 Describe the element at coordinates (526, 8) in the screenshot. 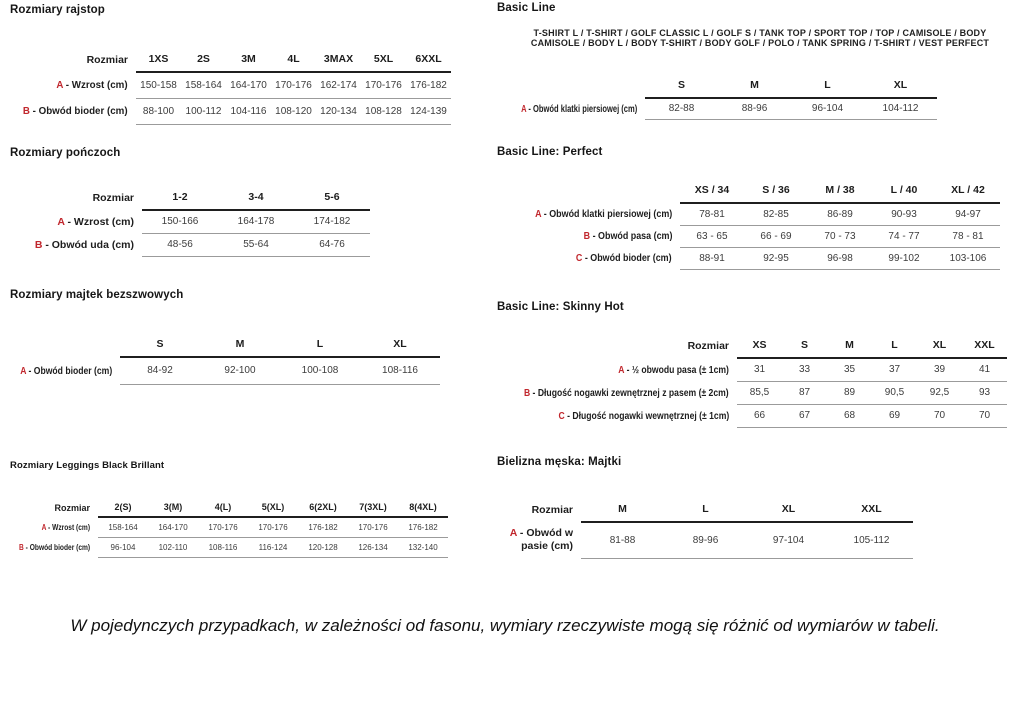

I see `section-title-basic-line: Basic Line` at that location.